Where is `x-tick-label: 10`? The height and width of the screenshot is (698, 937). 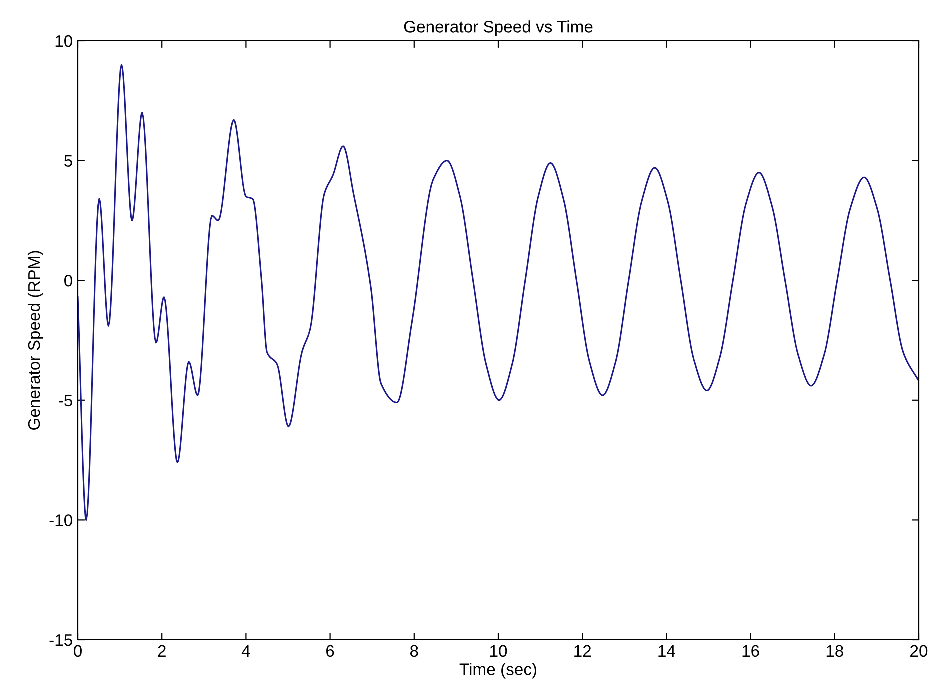
x-tick-label: 10 is located at coordinates (499, 651).